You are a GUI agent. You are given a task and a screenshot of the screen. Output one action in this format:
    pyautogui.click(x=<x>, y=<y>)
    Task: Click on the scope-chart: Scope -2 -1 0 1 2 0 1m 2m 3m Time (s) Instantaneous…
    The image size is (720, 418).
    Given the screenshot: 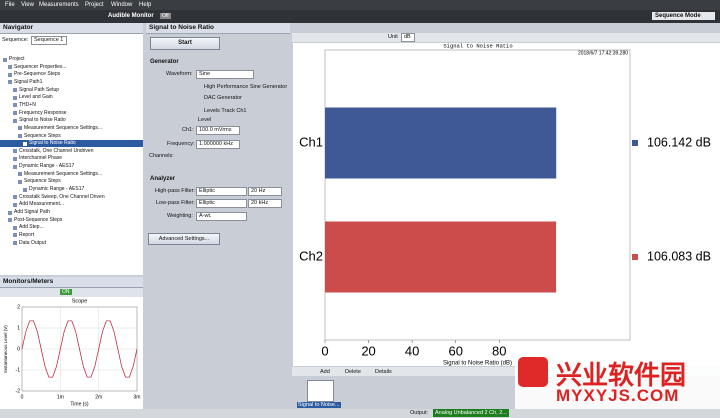 What is the action you would take?
    pyautogui.click(x=71, y=353)
    